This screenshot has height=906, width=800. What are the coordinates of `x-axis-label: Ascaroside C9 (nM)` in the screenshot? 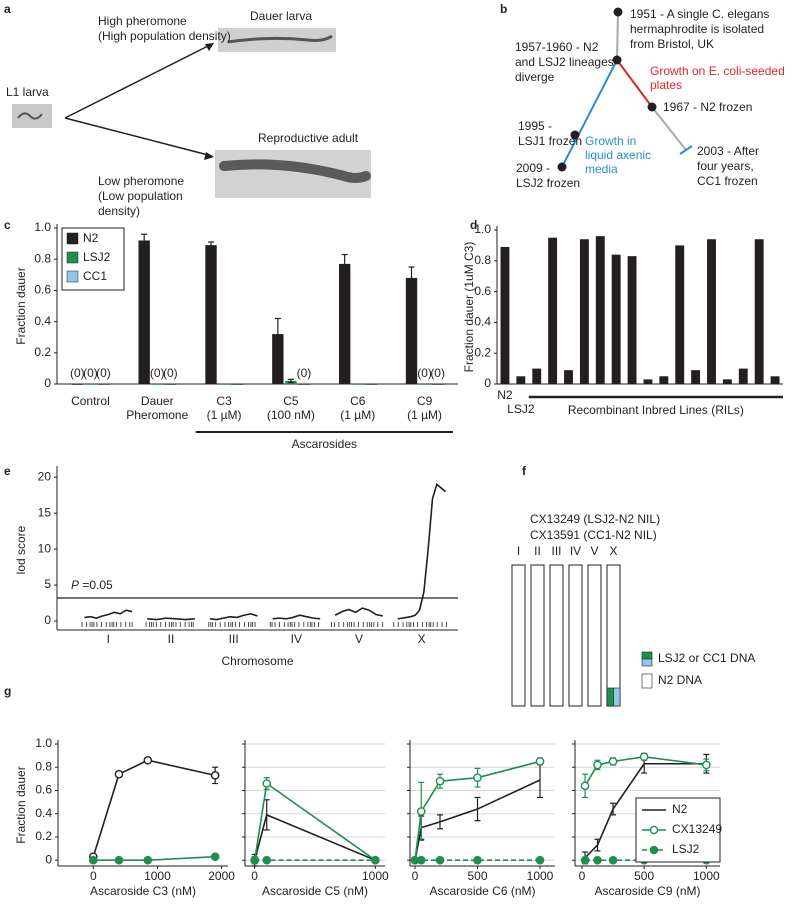 It's located at (647, 891).